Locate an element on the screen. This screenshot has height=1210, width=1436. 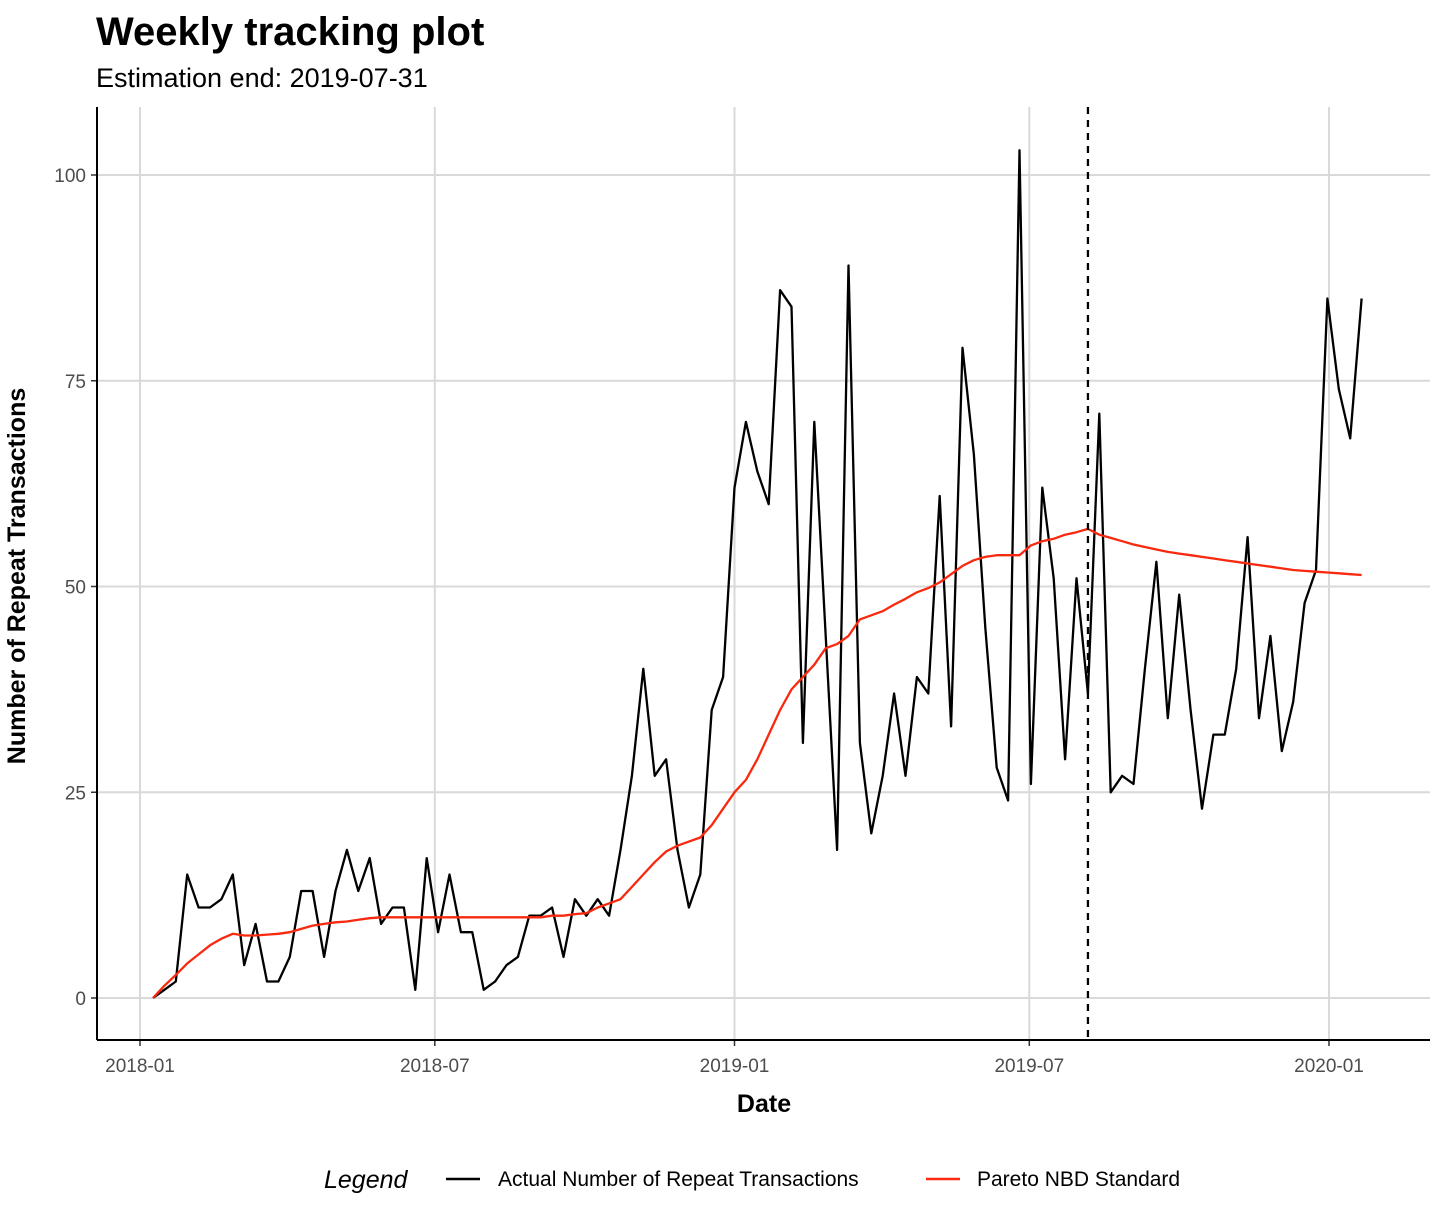
chart-subtitle: Estimation end: 2019-07-31 is located at coordinates (262, 78).